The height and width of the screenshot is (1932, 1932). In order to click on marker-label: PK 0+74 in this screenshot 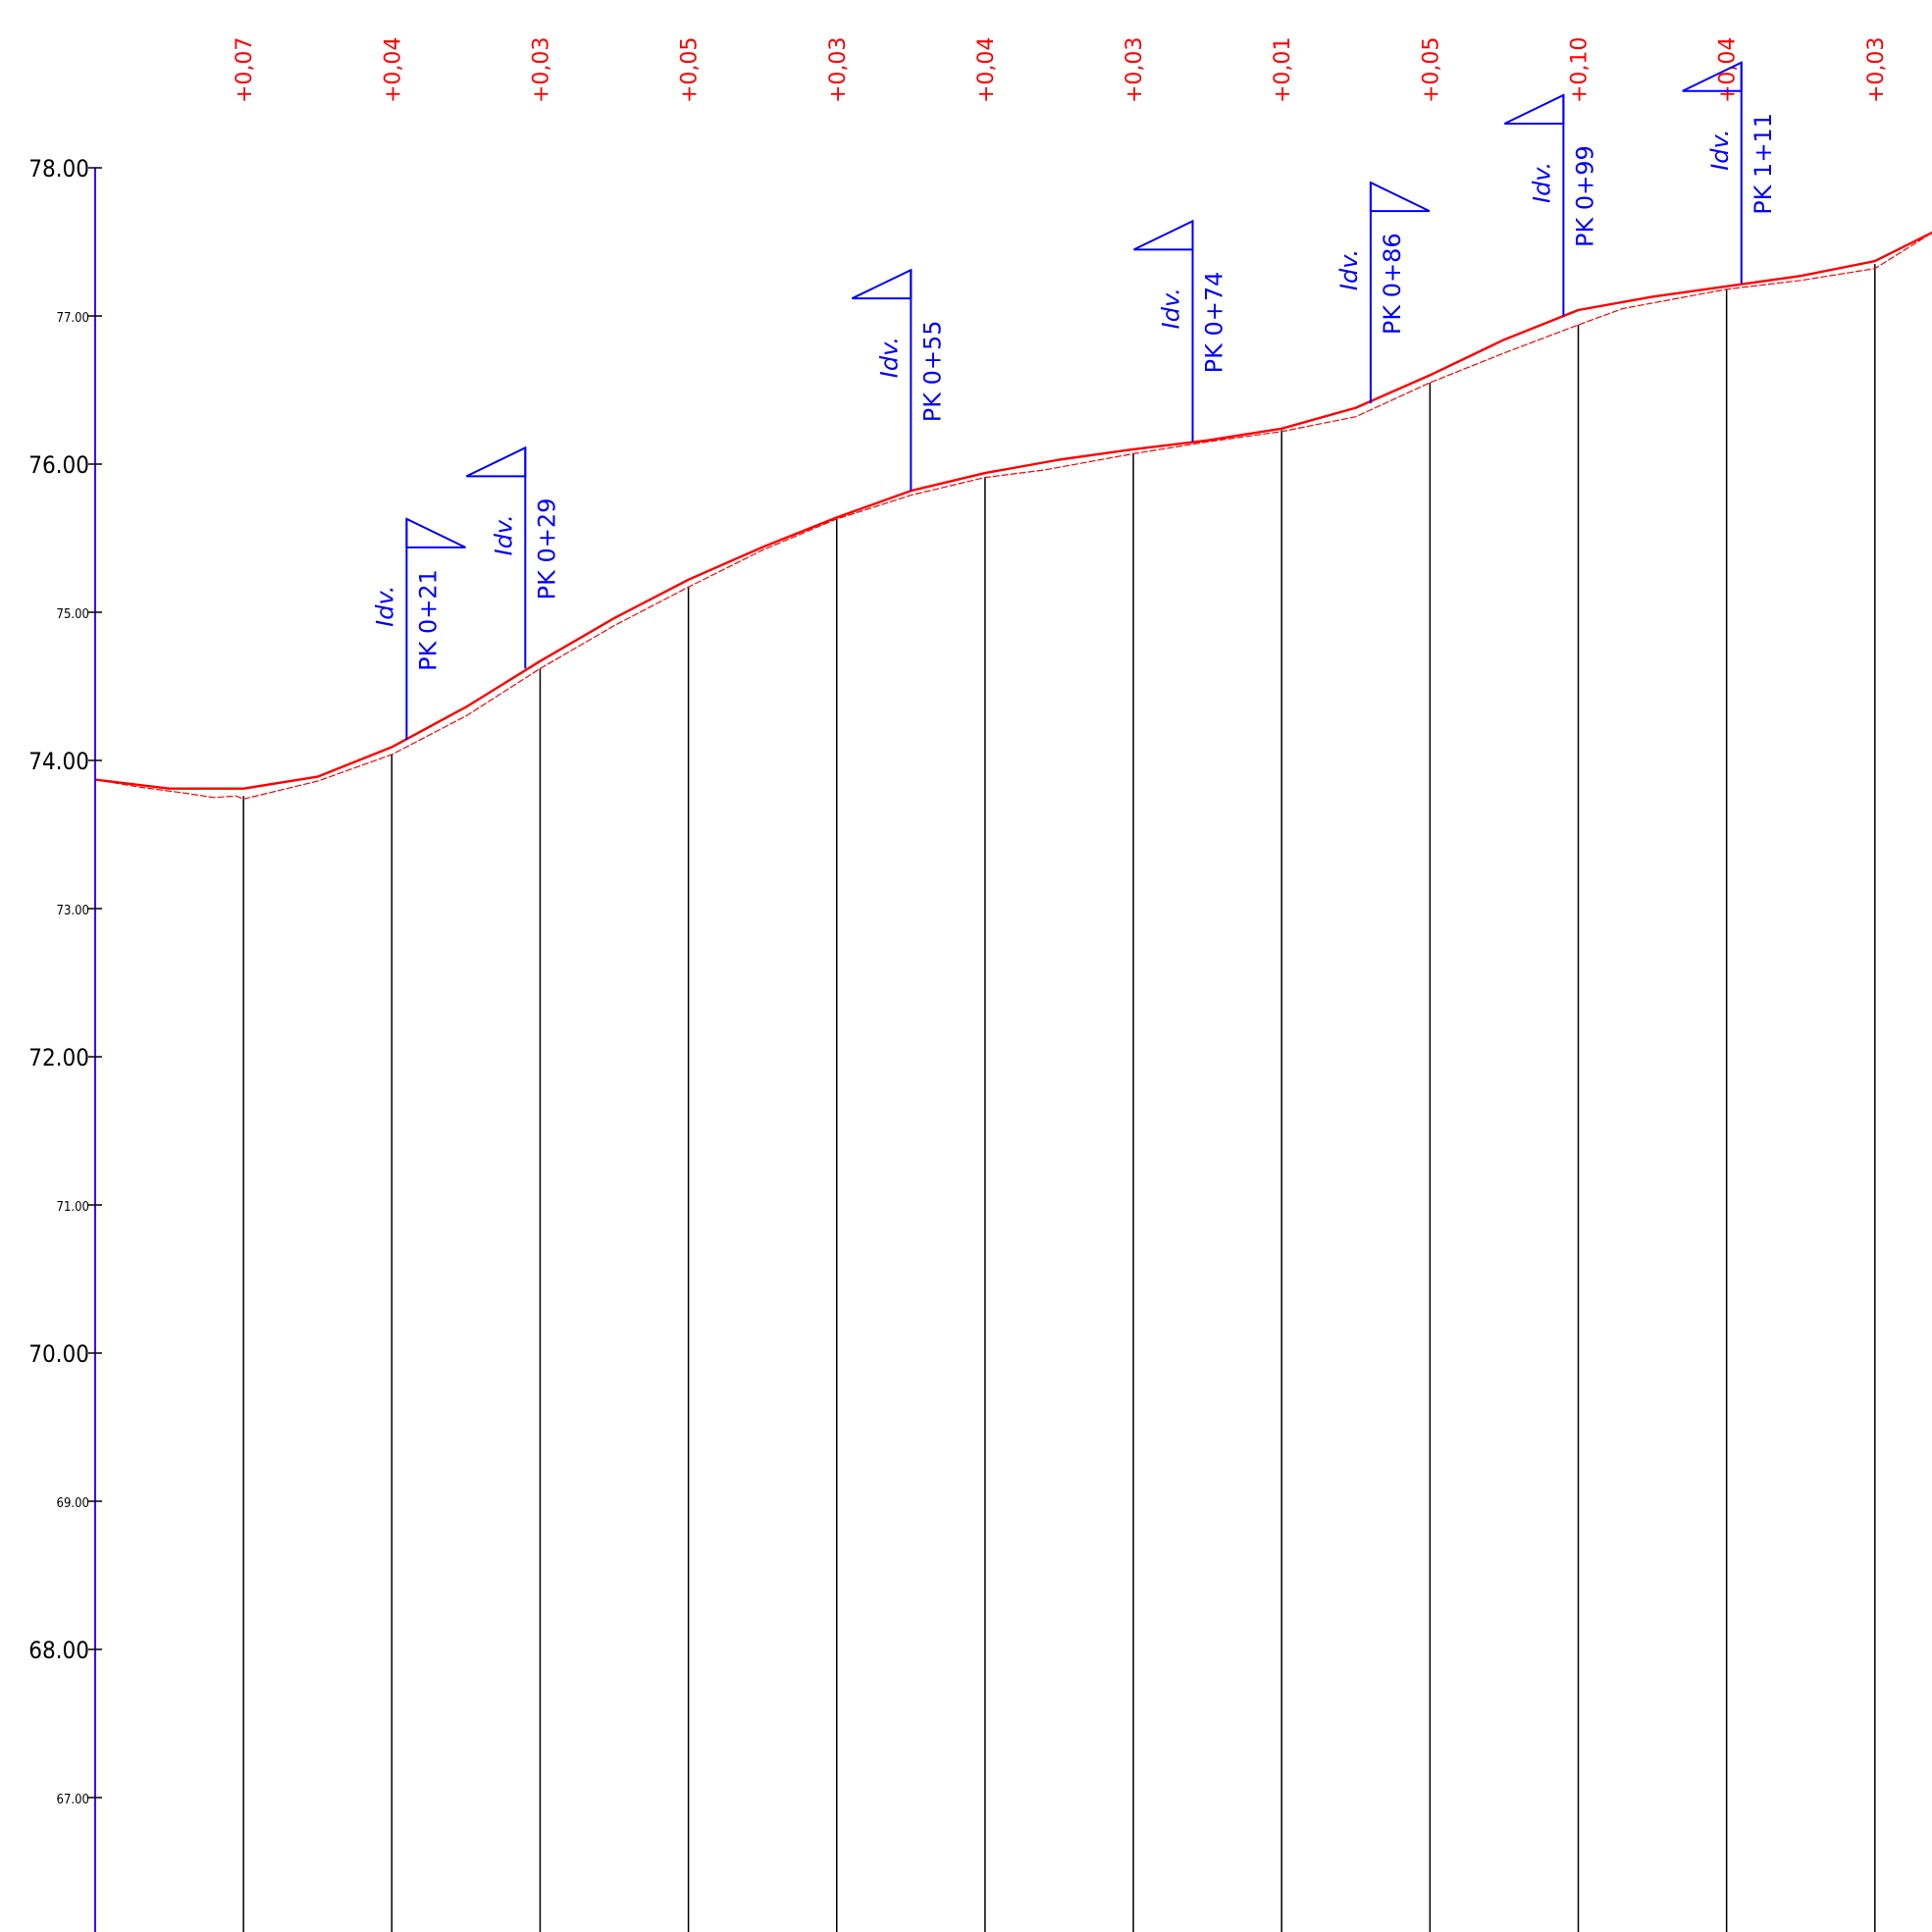, I will do `click(1214, 323)`.